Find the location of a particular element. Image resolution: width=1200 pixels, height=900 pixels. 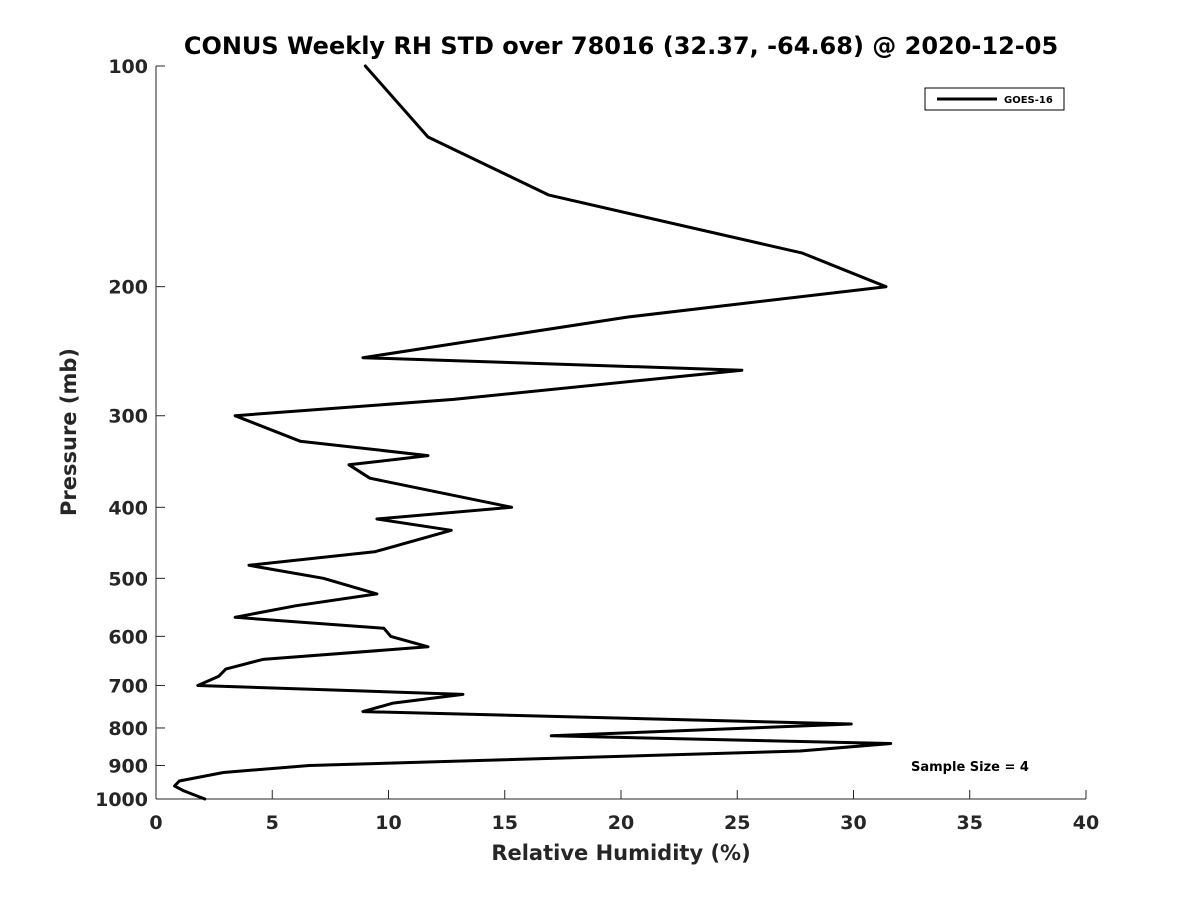

legend-entry-goes-16: GOES-16 is located at coordinates (1028, 100).